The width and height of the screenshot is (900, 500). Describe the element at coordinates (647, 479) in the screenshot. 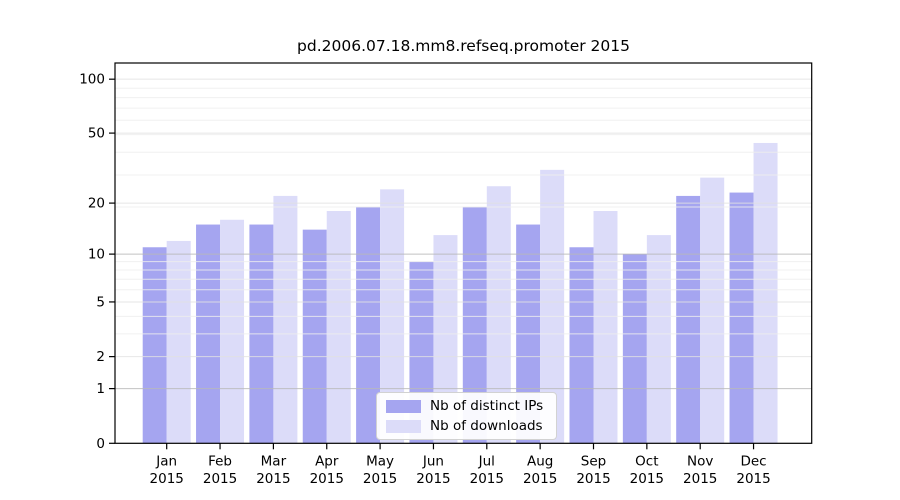

I see `x-tick-label-year-oct: 2015` at that location.